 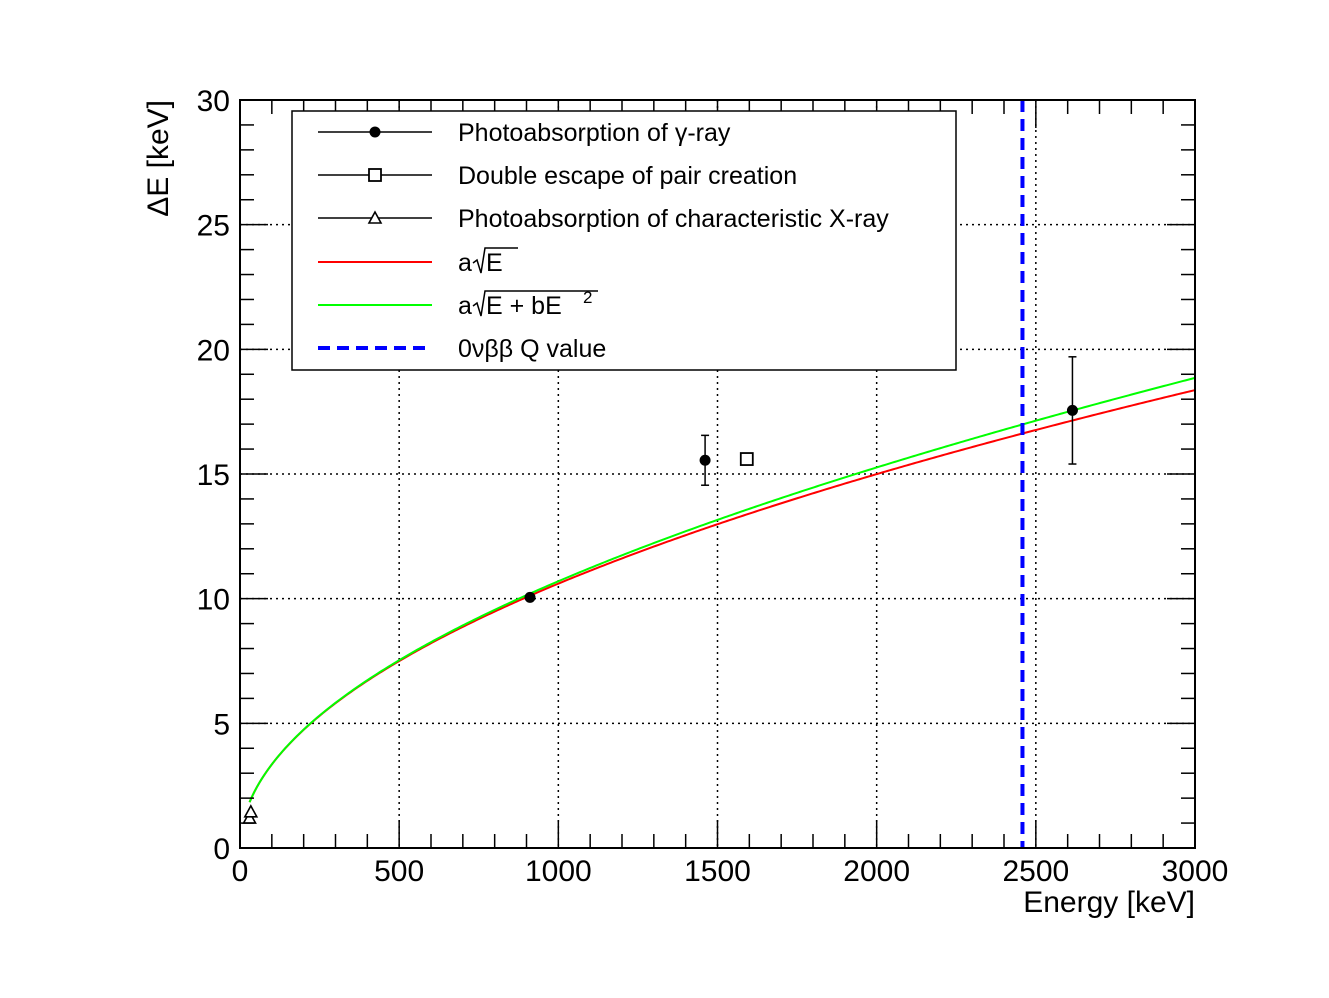 What do you see at coordinates (213, 350) in the screenshot?
I see `y-tick-label: 20` at bounding box center [213, 350].